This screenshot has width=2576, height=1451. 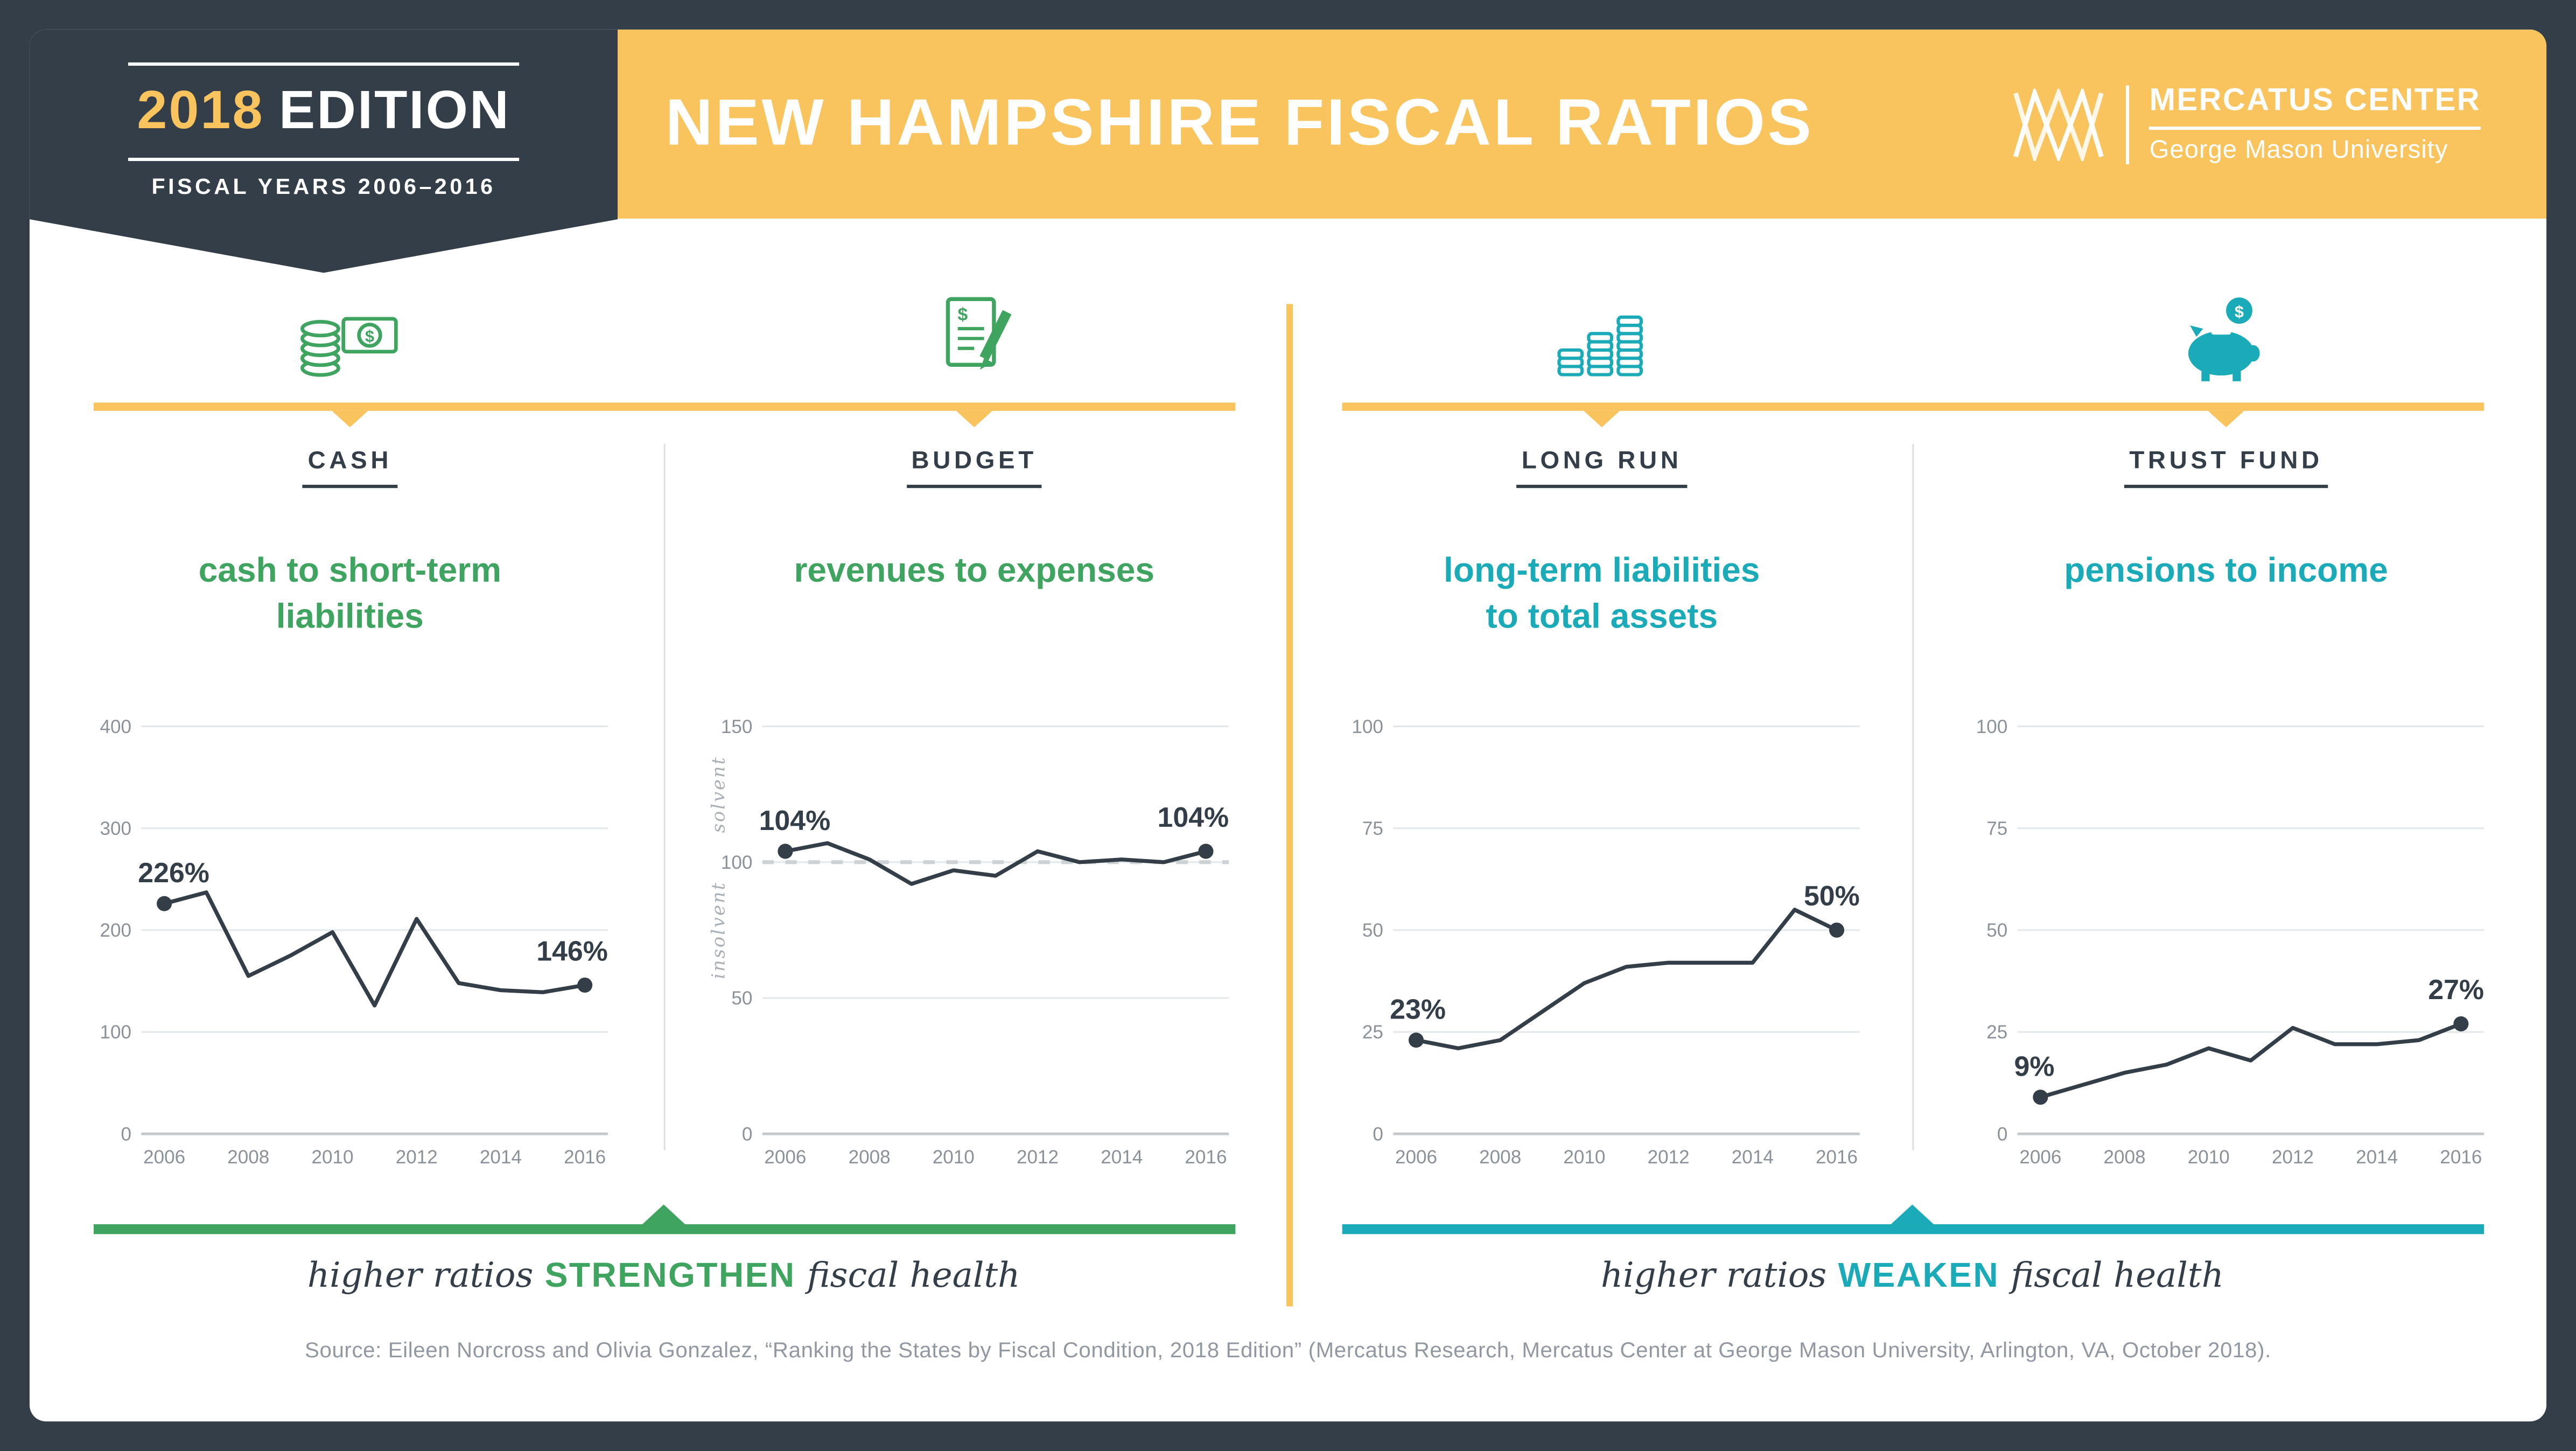 I want to click on mercatus-logo: MERCATUS CENTER George Mason University, so click(x=2246, y=125).